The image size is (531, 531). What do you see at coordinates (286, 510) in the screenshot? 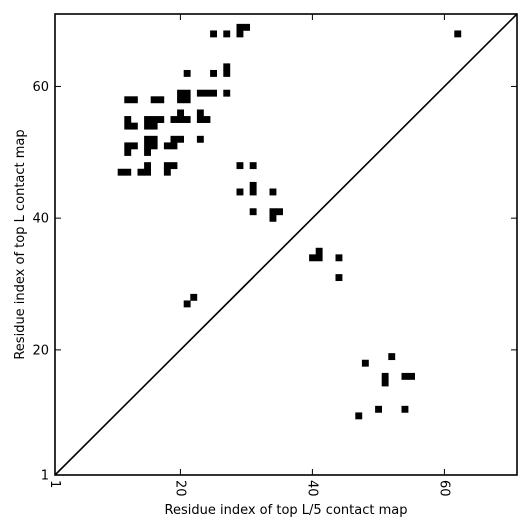
I see `x-axis-label: Residue index of top L/5 contact map` at bounding box center [286, 510].